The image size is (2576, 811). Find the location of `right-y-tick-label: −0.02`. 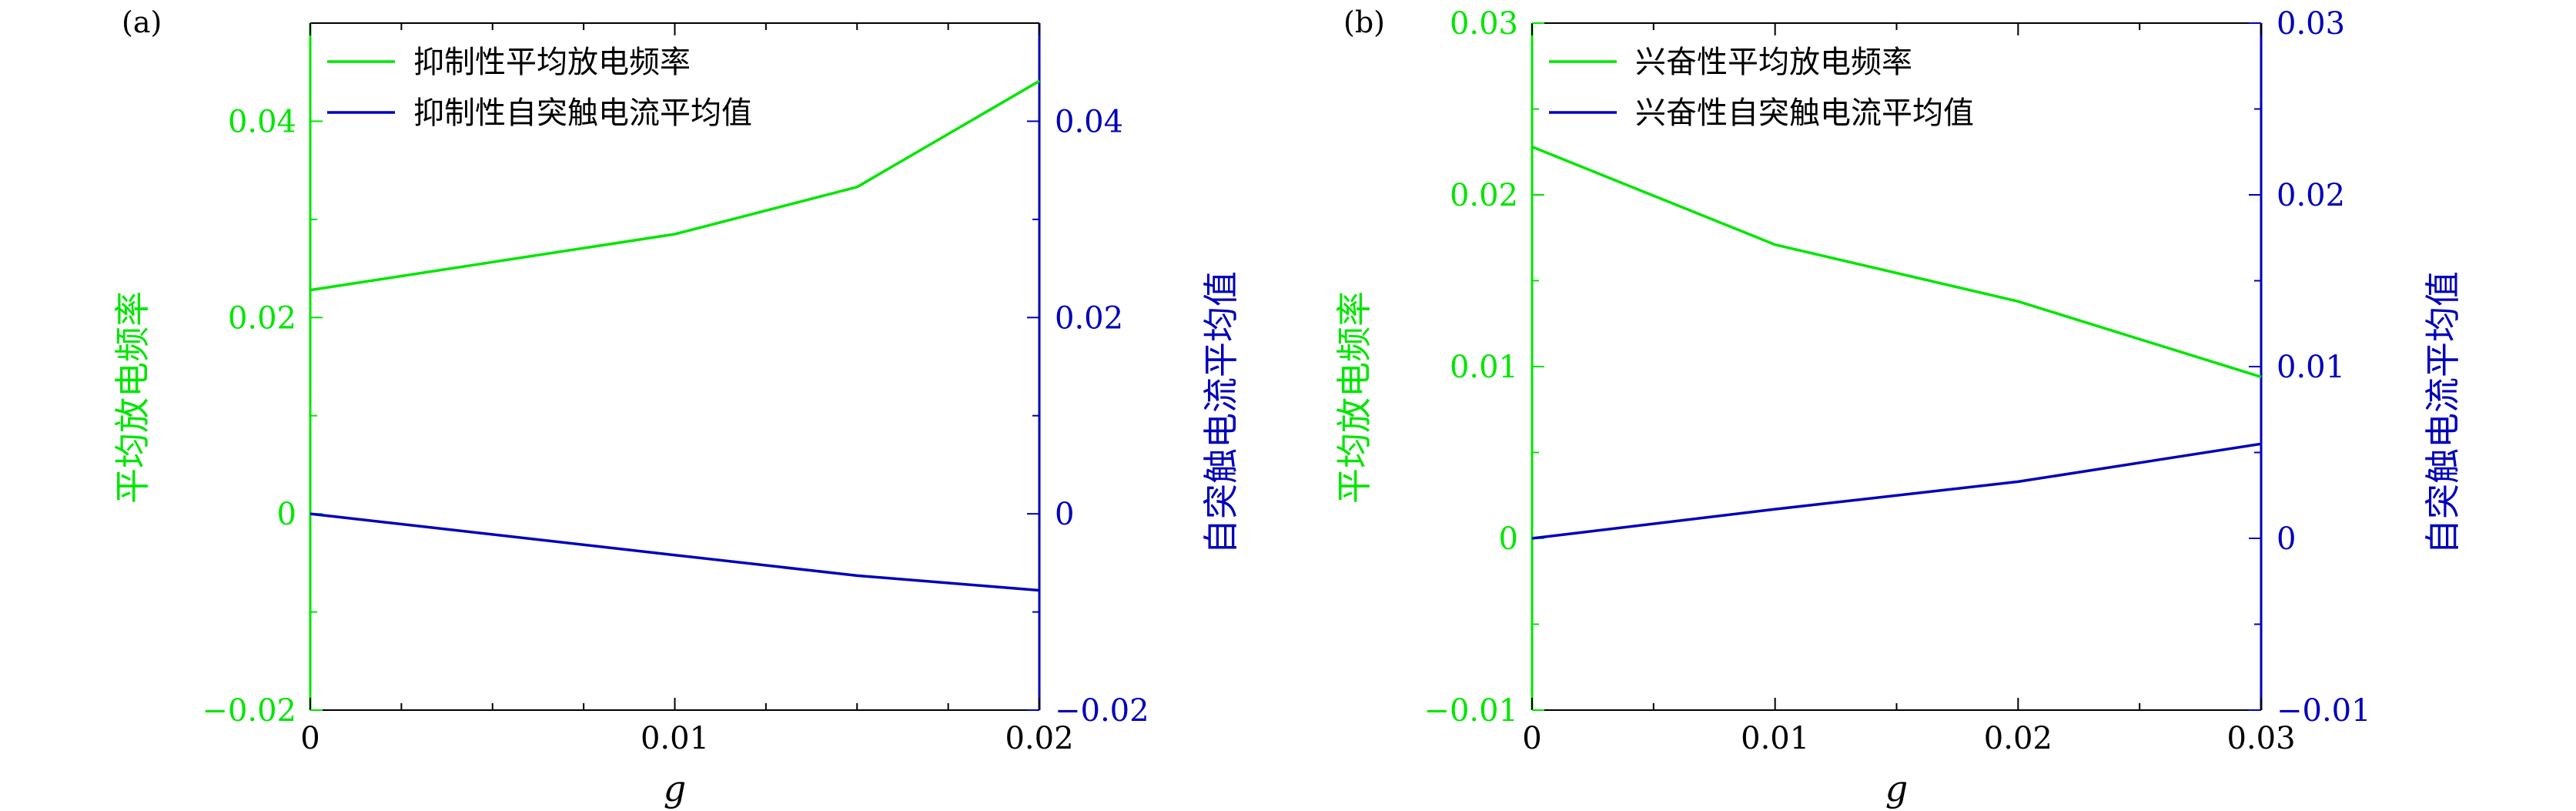

right-y-tick-label: −0.02 is located at coordinates (1102, 711).